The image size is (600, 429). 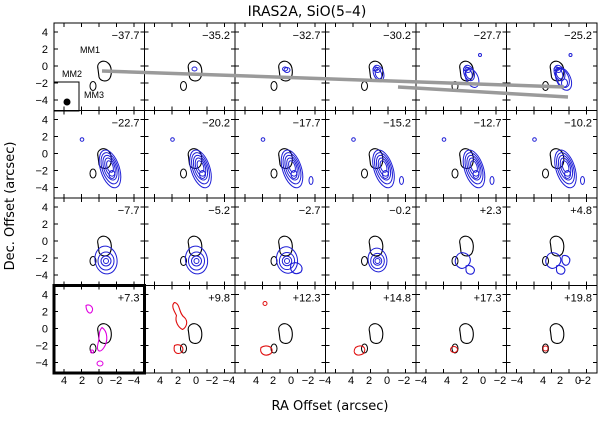 What do you see at coordinates (543, 381) in the screenshot?
I see `x-tick-label: 4` at bounding box center [543, 381].